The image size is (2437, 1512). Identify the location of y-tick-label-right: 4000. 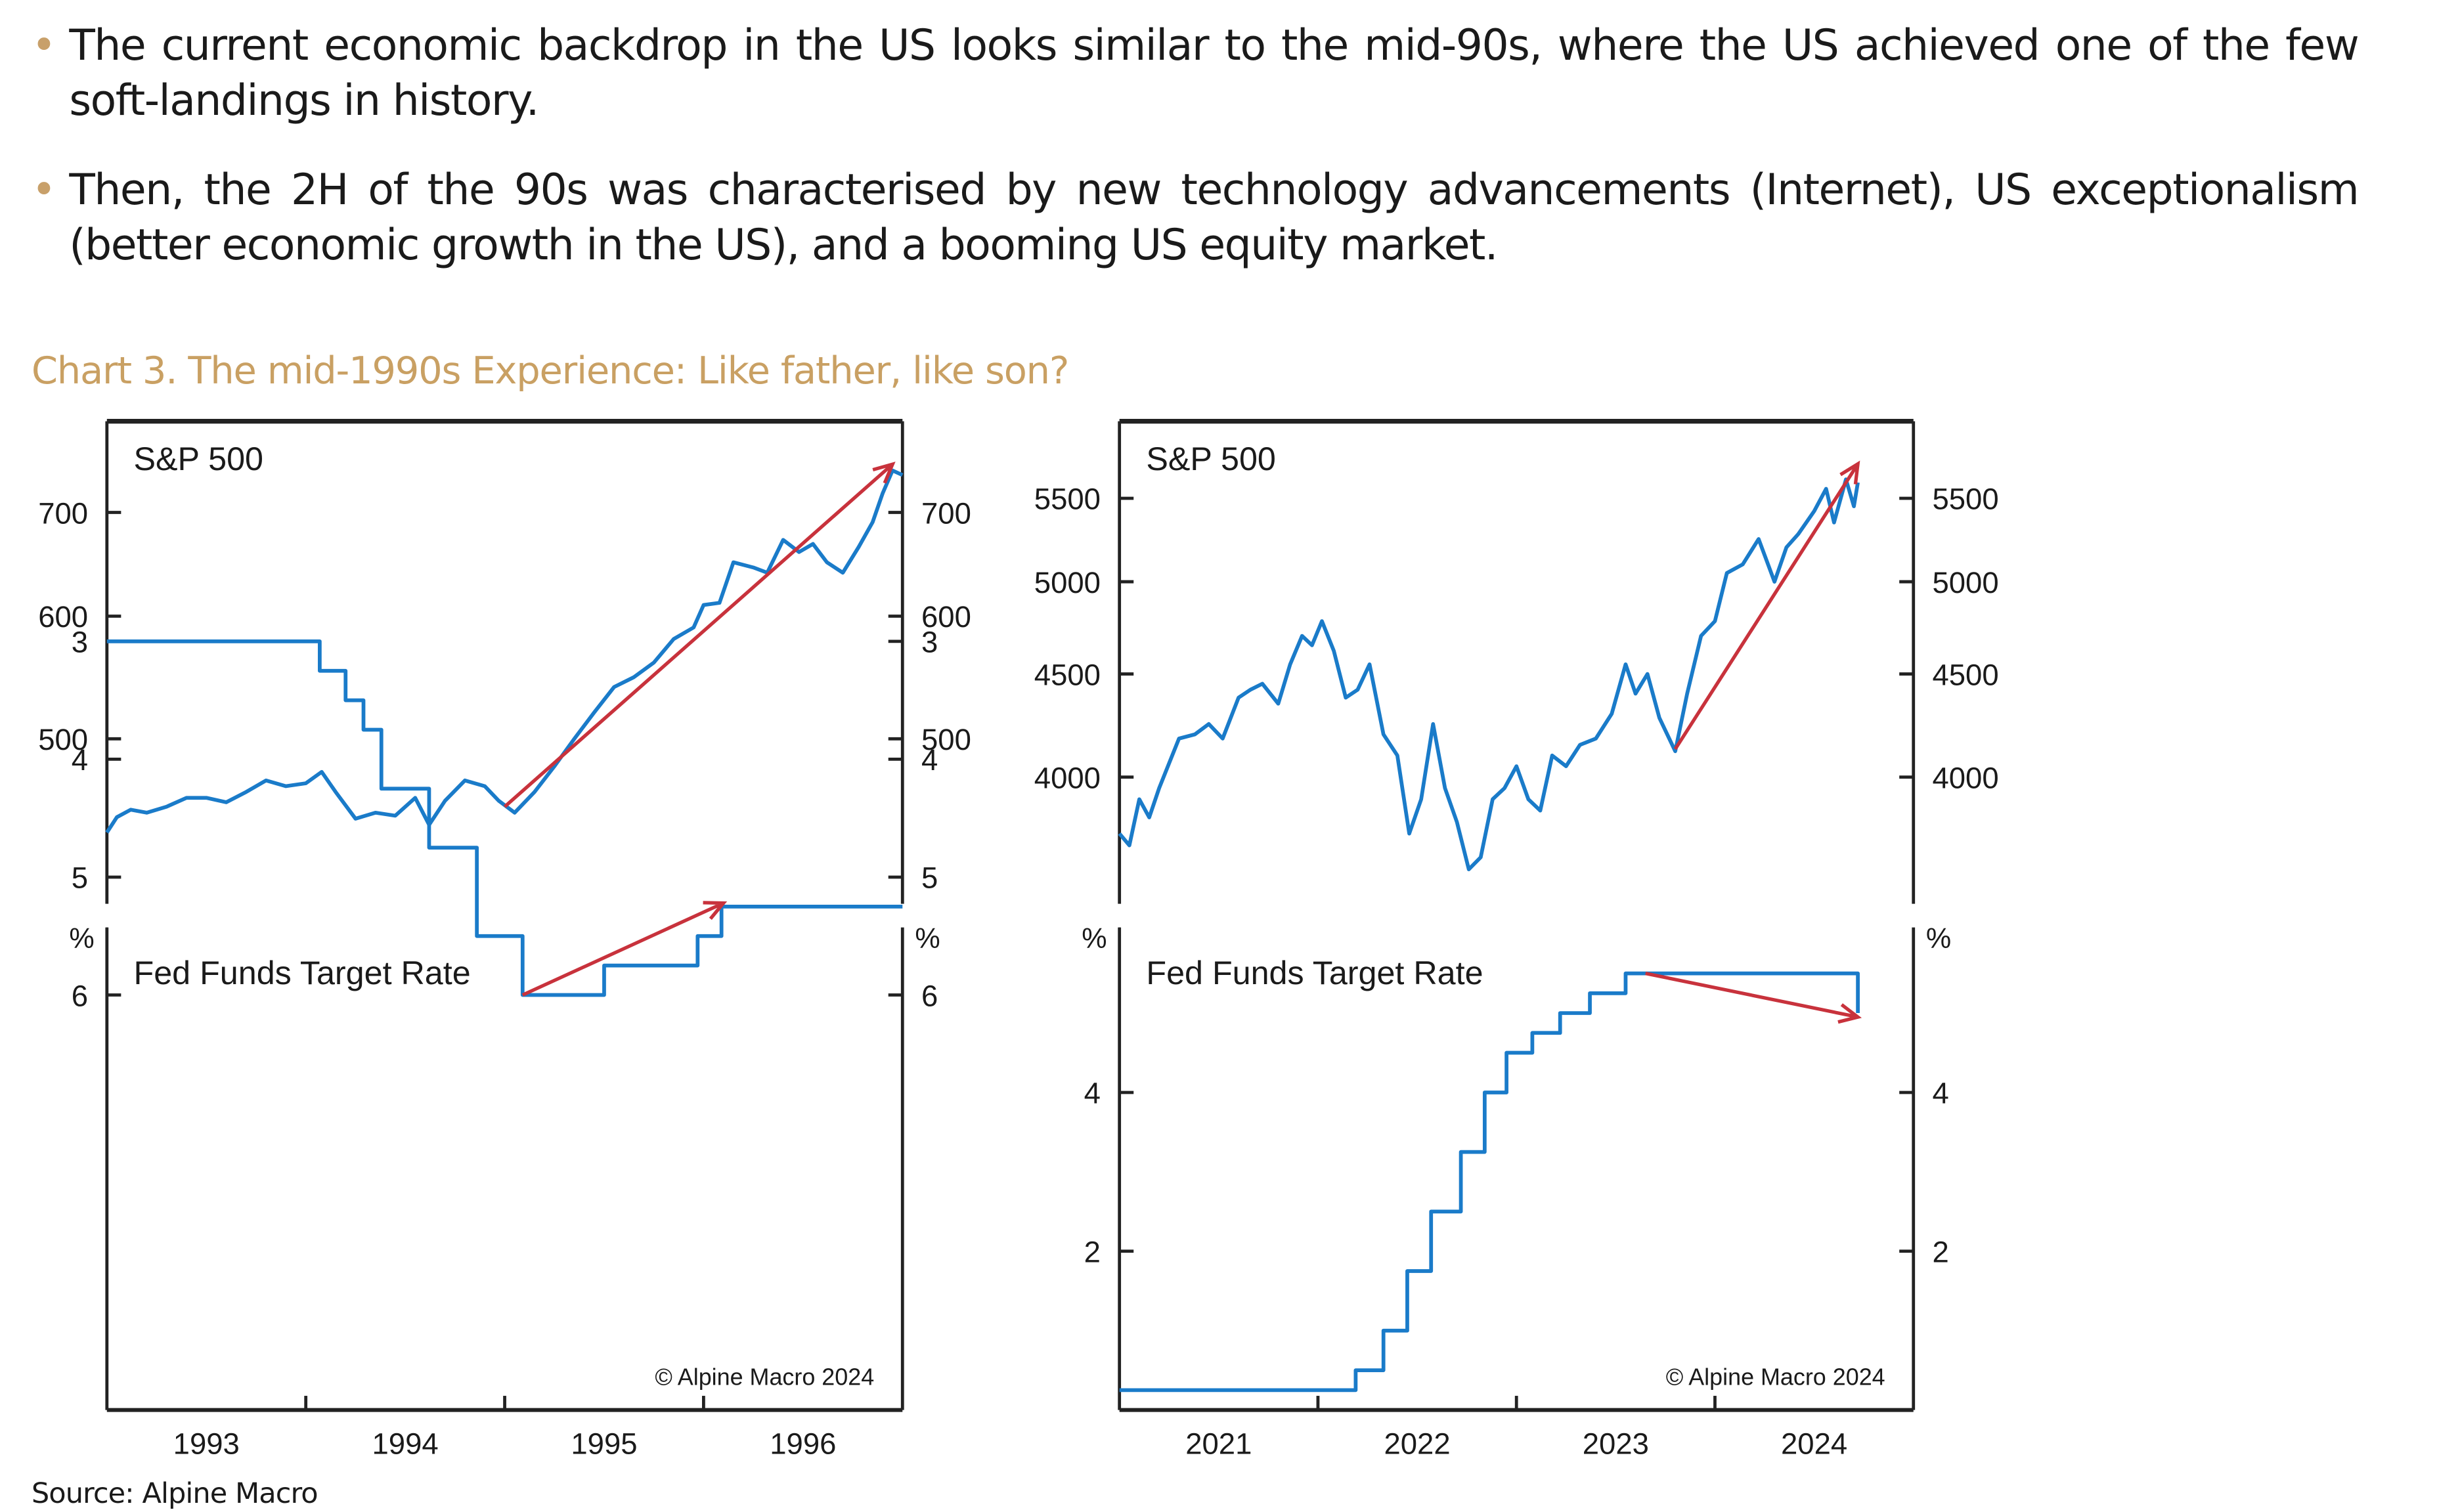
(1965, 777).